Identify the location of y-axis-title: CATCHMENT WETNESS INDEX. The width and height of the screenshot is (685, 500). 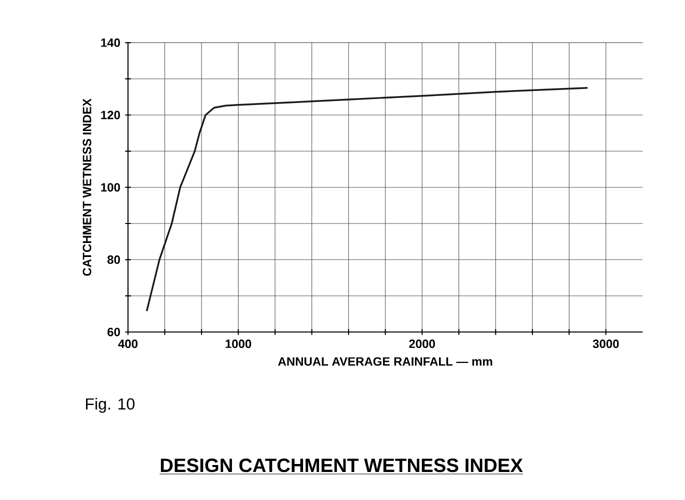
(87, 187).